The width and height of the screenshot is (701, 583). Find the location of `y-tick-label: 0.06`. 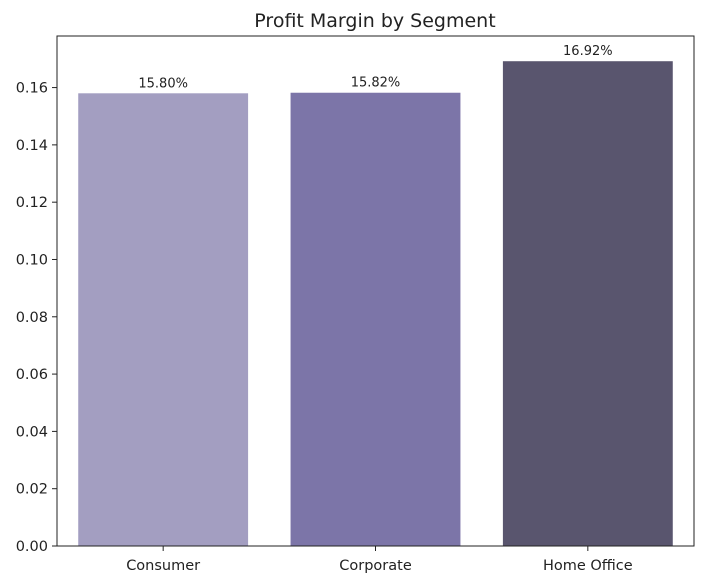

y-tick-label: 0.06 is located at coordinates (32, 375).